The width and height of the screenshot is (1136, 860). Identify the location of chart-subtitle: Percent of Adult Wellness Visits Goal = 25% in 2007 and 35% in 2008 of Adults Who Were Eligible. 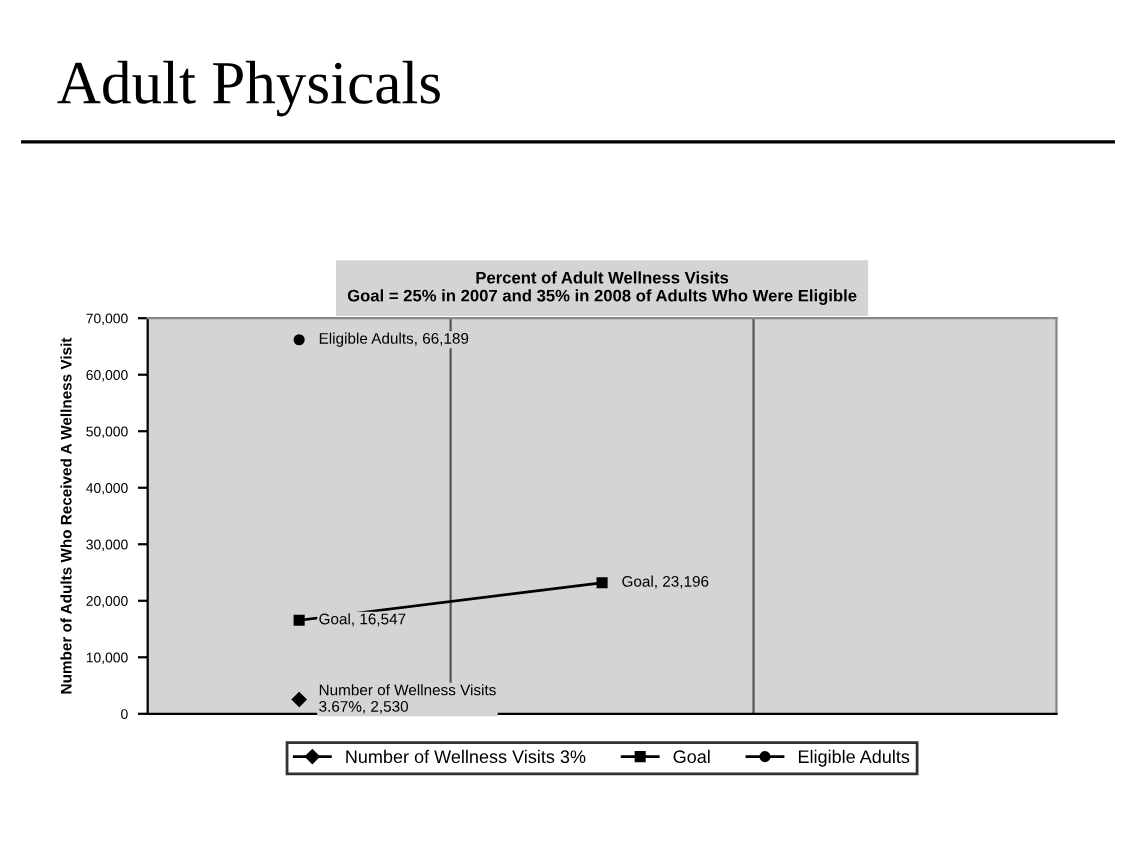
(602, 288).